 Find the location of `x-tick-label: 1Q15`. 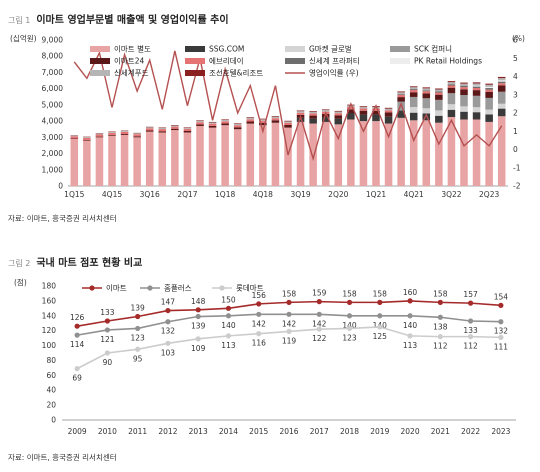

x-tick-label: 1Q15 is located at coordinates (74, 194).